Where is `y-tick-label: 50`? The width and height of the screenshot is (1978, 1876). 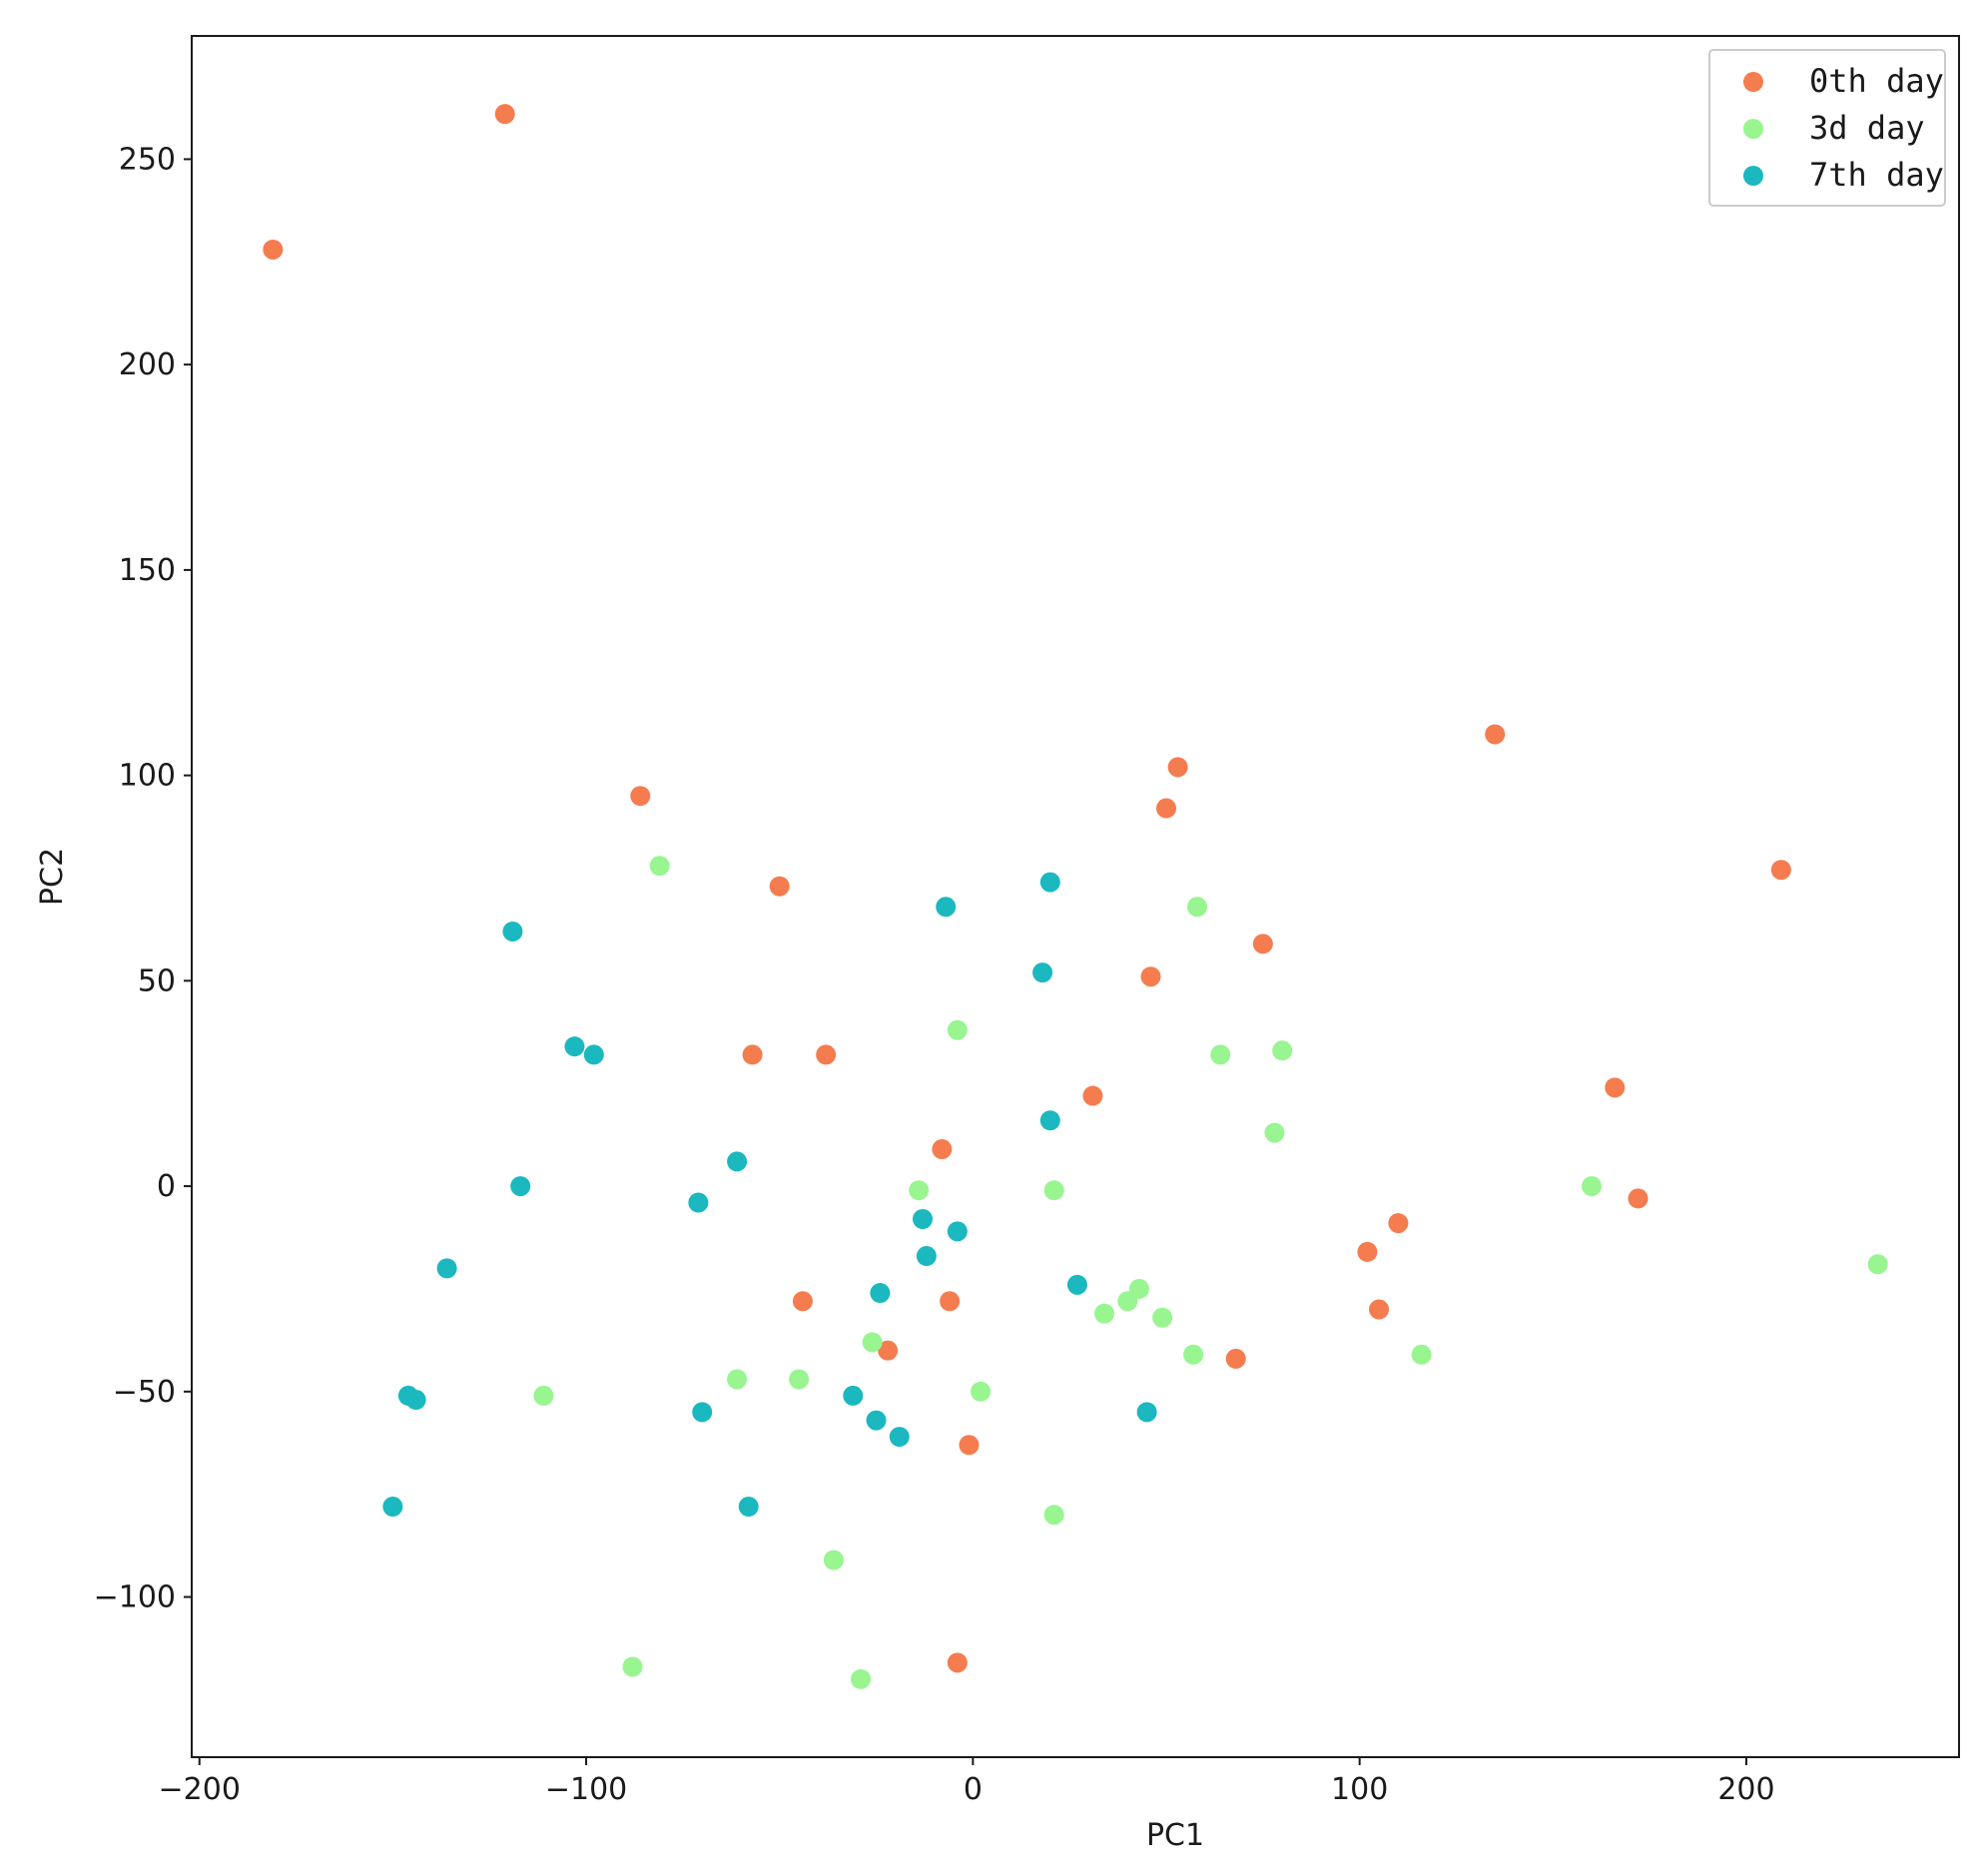 y-tick-label: 50 is located at coordinates (157, 980).